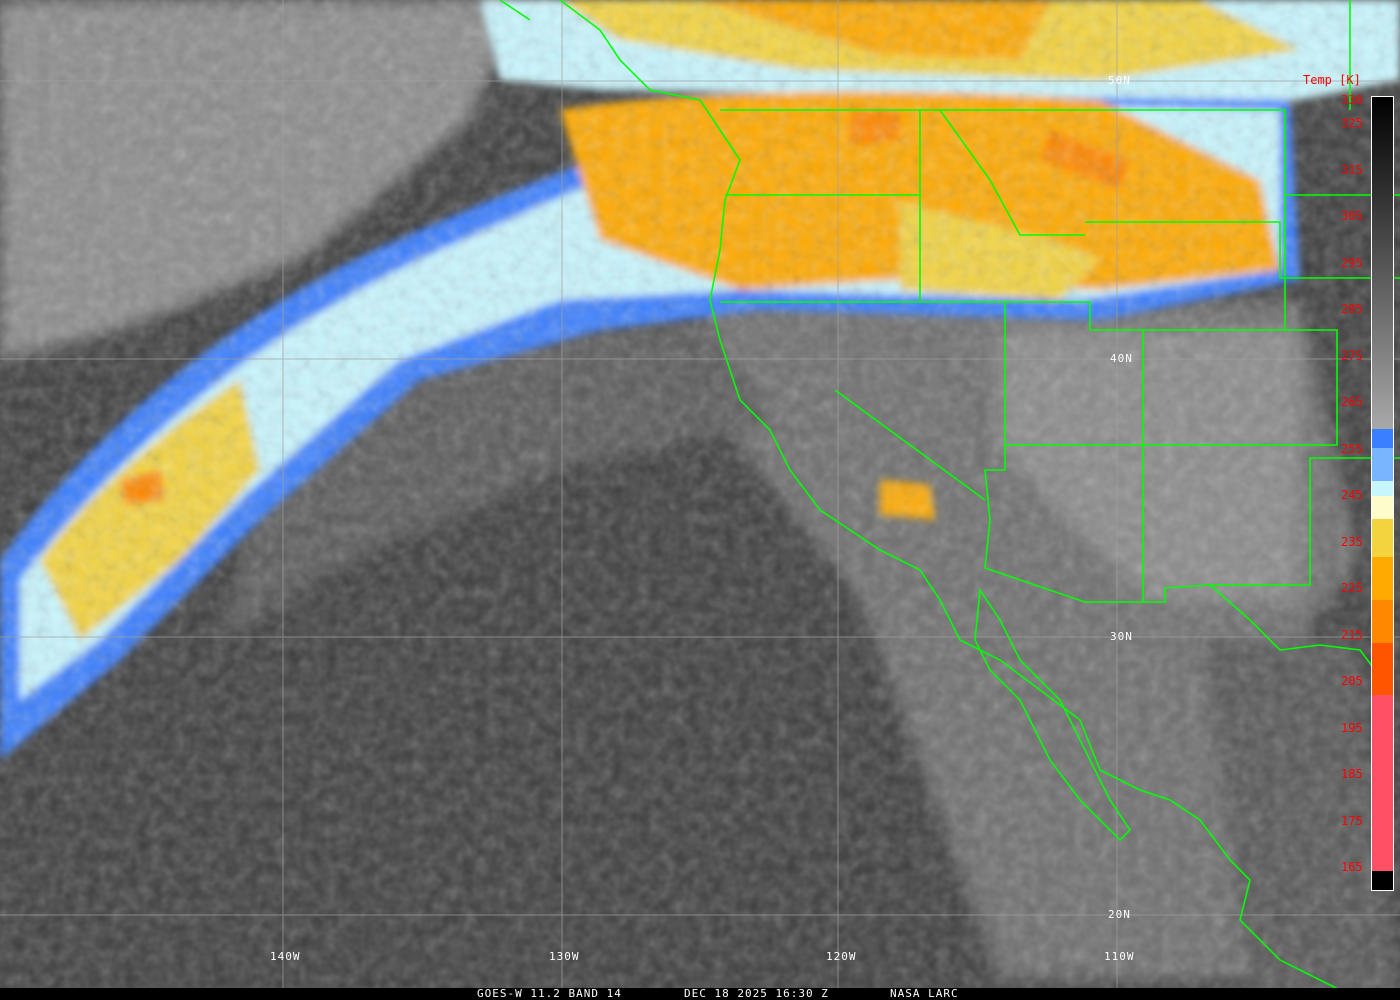  What do you see at coordinates (1119, 80) in the screenshot?
I see `lat-label-50n: 50N` at bounding box center [1119, 80].